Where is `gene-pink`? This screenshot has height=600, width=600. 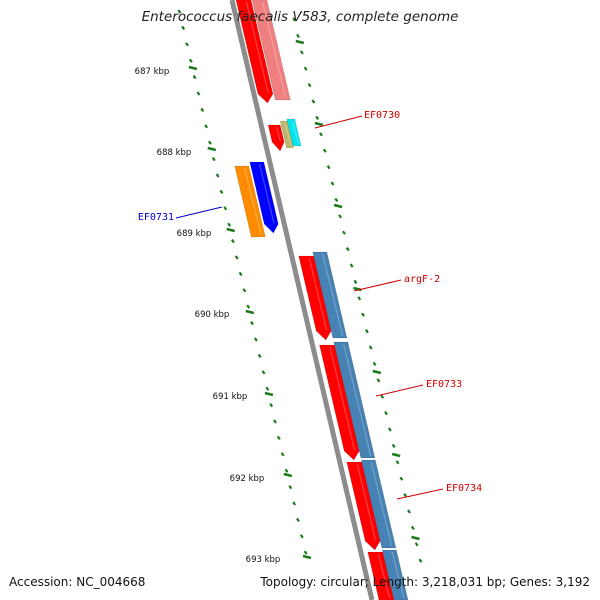 gene-pink is located at coordinates (271, 50).